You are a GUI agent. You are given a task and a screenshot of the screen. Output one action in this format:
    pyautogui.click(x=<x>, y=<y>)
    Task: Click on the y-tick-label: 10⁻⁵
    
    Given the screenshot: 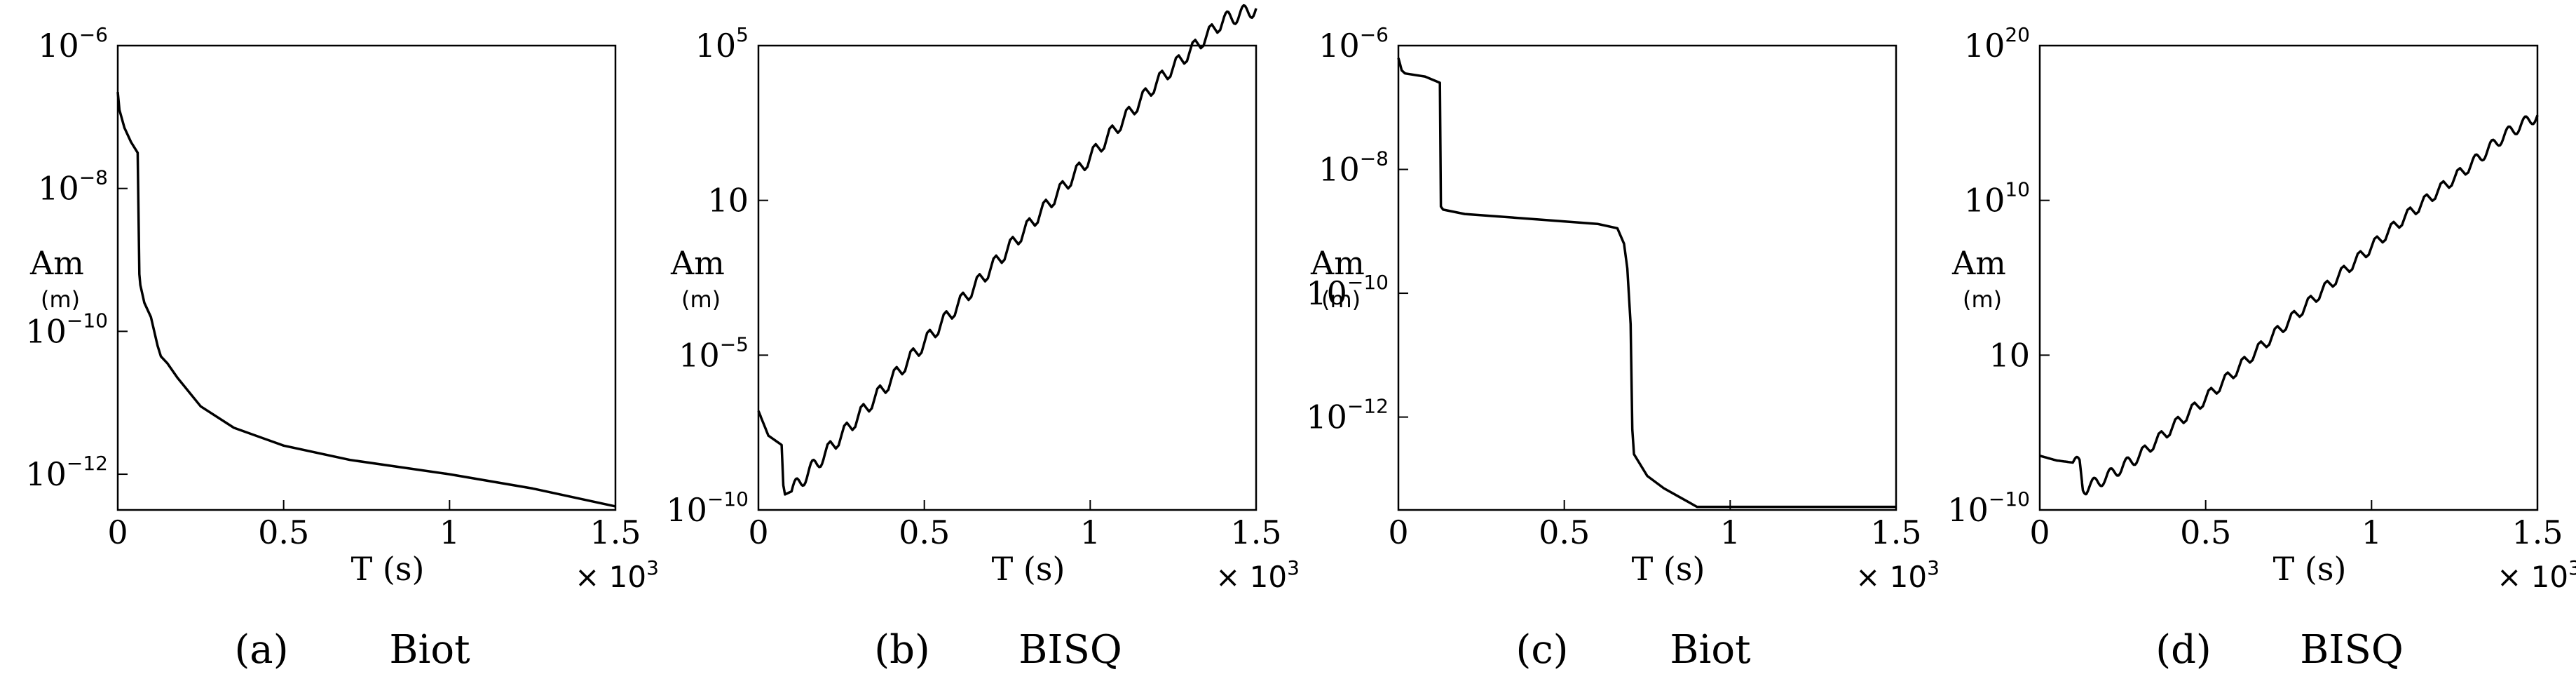 What is the action you would take?
    pyautogui.click(x=714, y=353)
    